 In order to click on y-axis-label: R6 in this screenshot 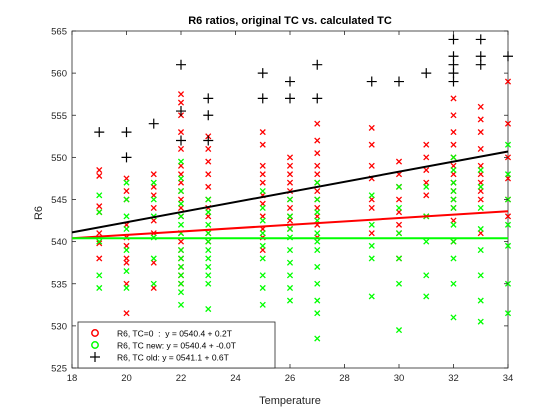, I will do `click(39, 213)`.